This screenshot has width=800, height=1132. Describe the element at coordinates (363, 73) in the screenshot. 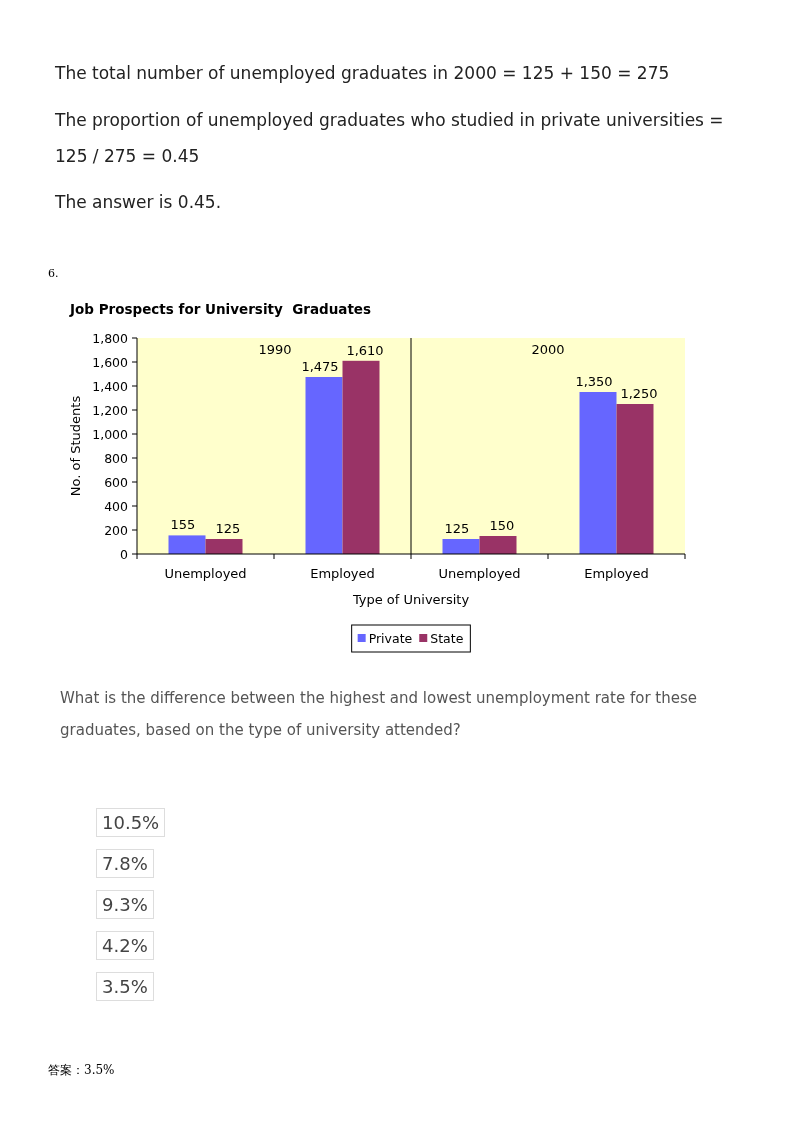

I see `text: The total number of unemployed graduates in 2000 = 125 + 150 = 275` at that location.